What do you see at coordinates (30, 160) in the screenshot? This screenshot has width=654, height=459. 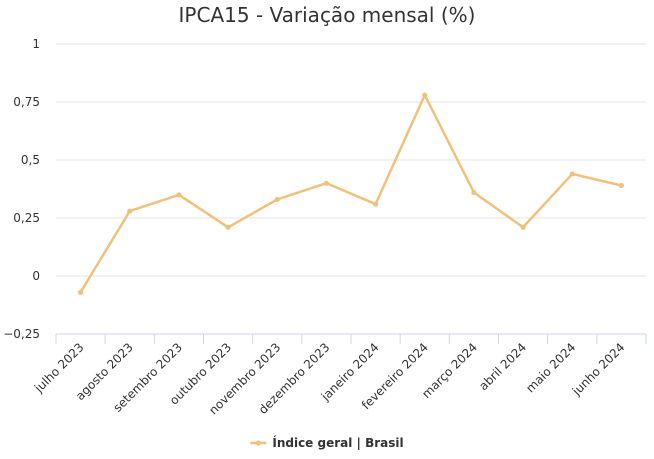 I see `y-tick-label: 0,5` at bounding box center [30, 160].